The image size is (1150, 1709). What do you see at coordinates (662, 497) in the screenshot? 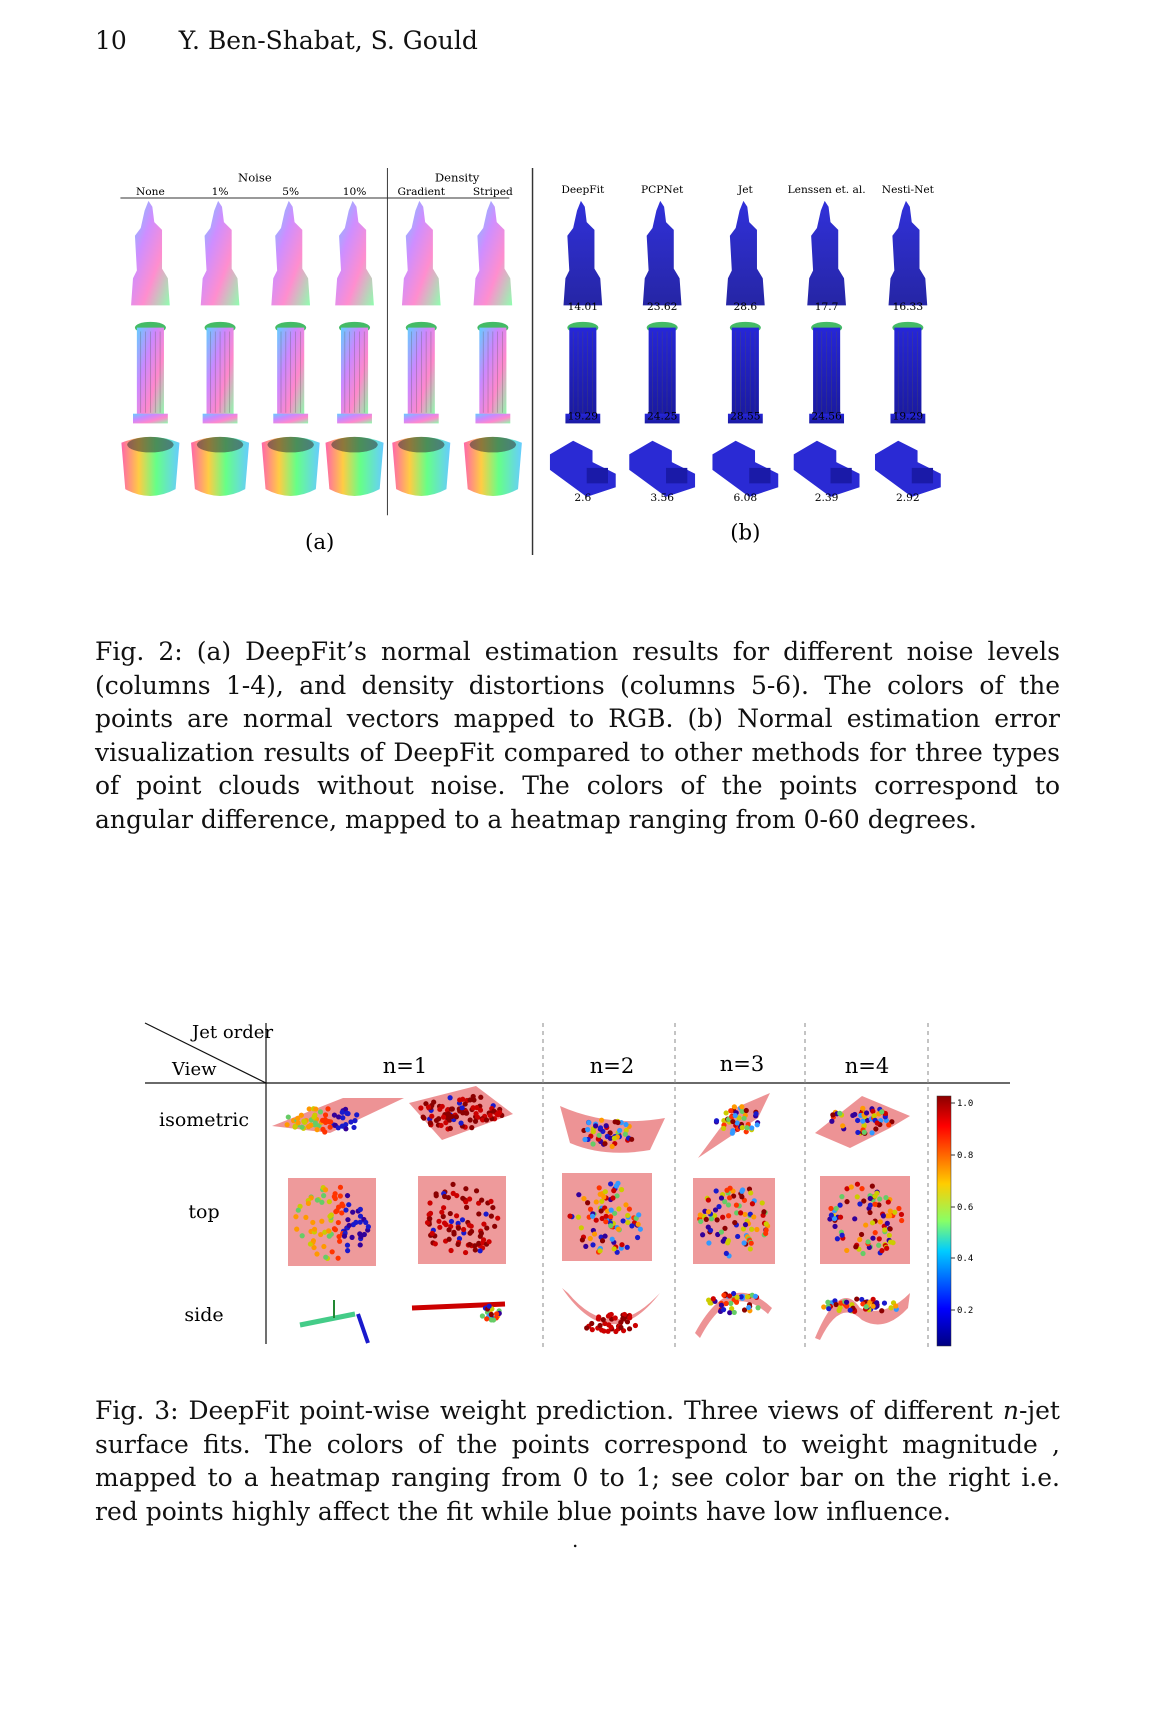
I see `panel-b-error-value: 3.56` at bounding box center [662, 497].